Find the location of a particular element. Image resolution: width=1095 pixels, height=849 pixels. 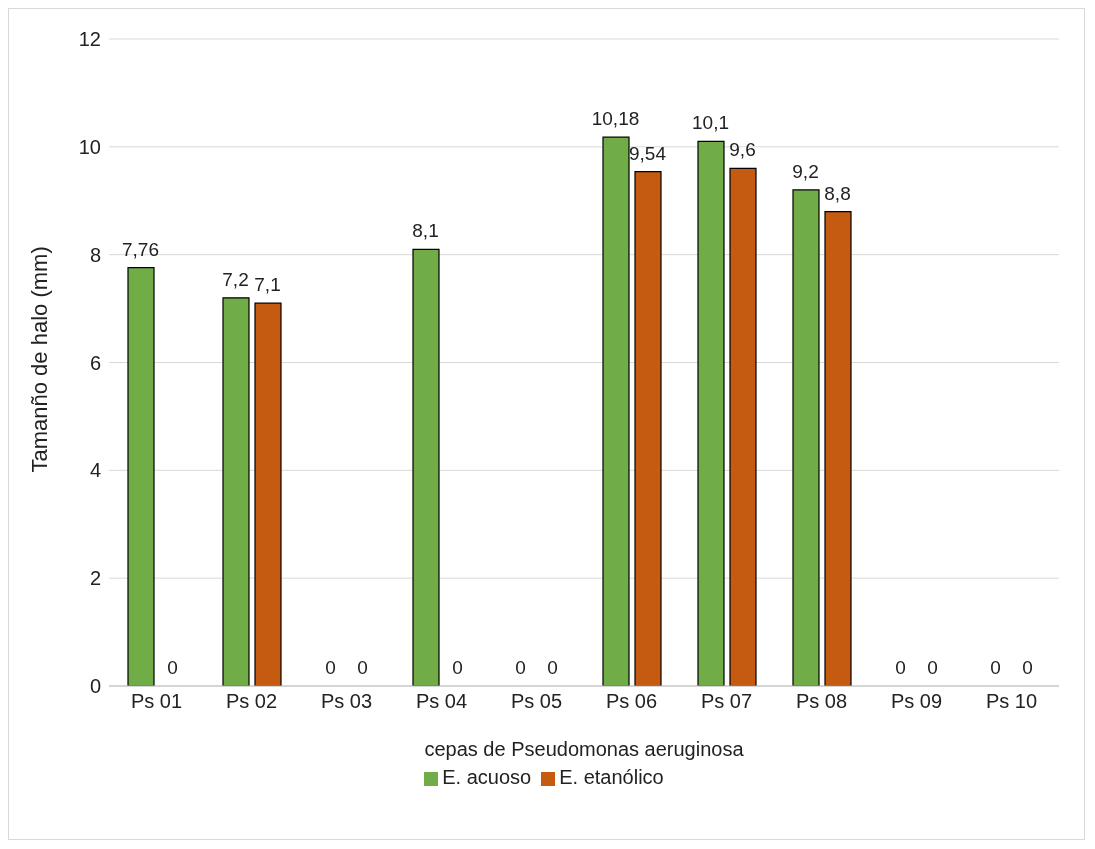

y-tick-label: 2 is located at coordinates (95, 578).